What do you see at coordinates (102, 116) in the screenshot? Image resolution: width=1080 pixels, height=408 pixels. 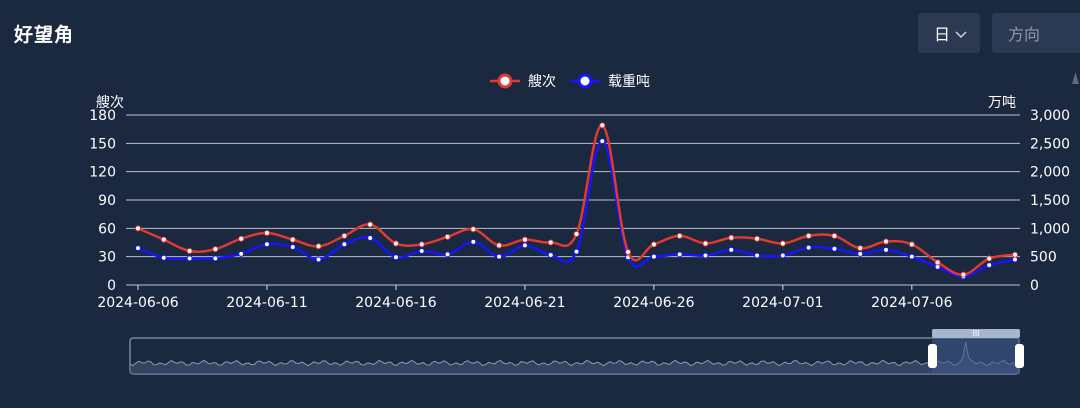 I see `y-left-tick-label: 180` at bounding box center [102, 116].